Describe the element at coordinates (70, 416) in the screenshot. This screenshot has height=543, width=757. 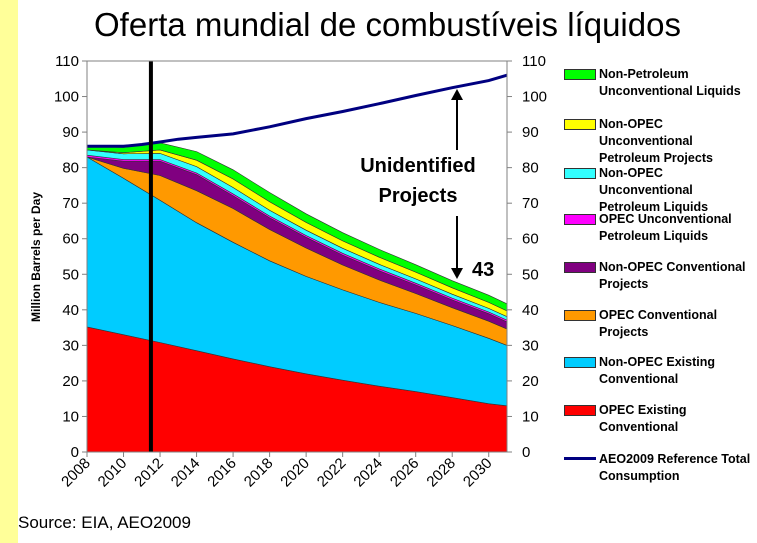
I see `y-tick-label: 10` at that location.